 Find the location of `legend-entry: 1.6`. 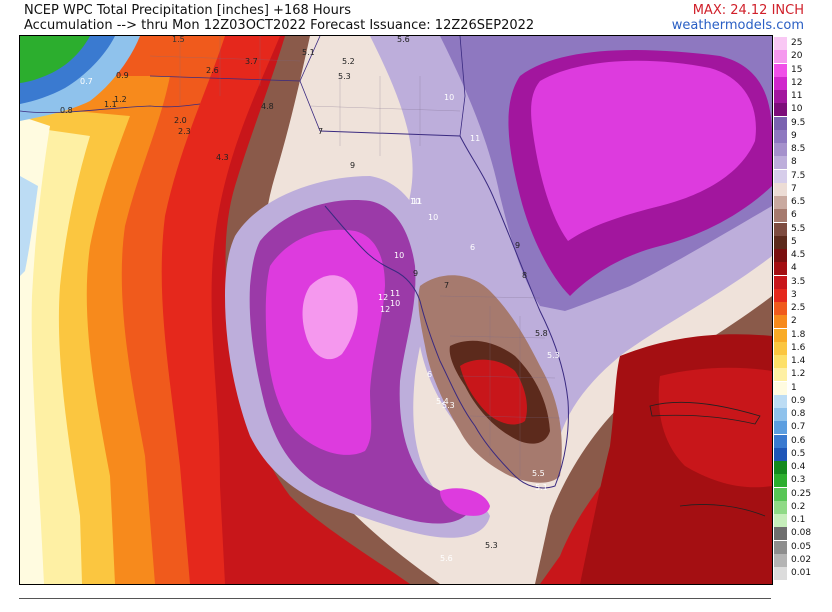

legend-entry: 1.6 is located at coordinates (803, 348).